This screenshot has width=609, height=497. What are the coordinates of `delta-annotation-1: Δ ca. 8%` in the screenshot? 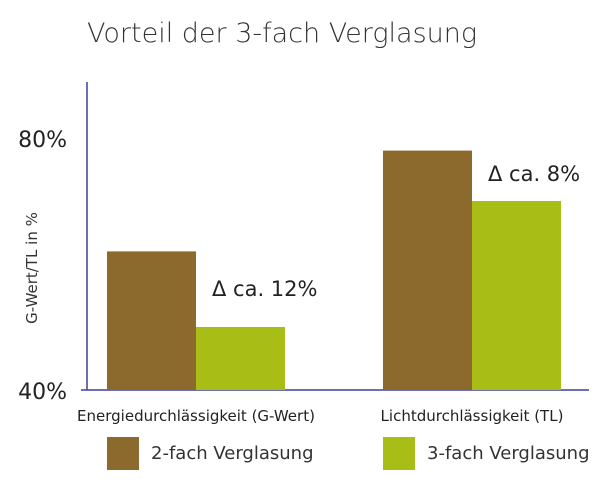 It's located at (534, 174).